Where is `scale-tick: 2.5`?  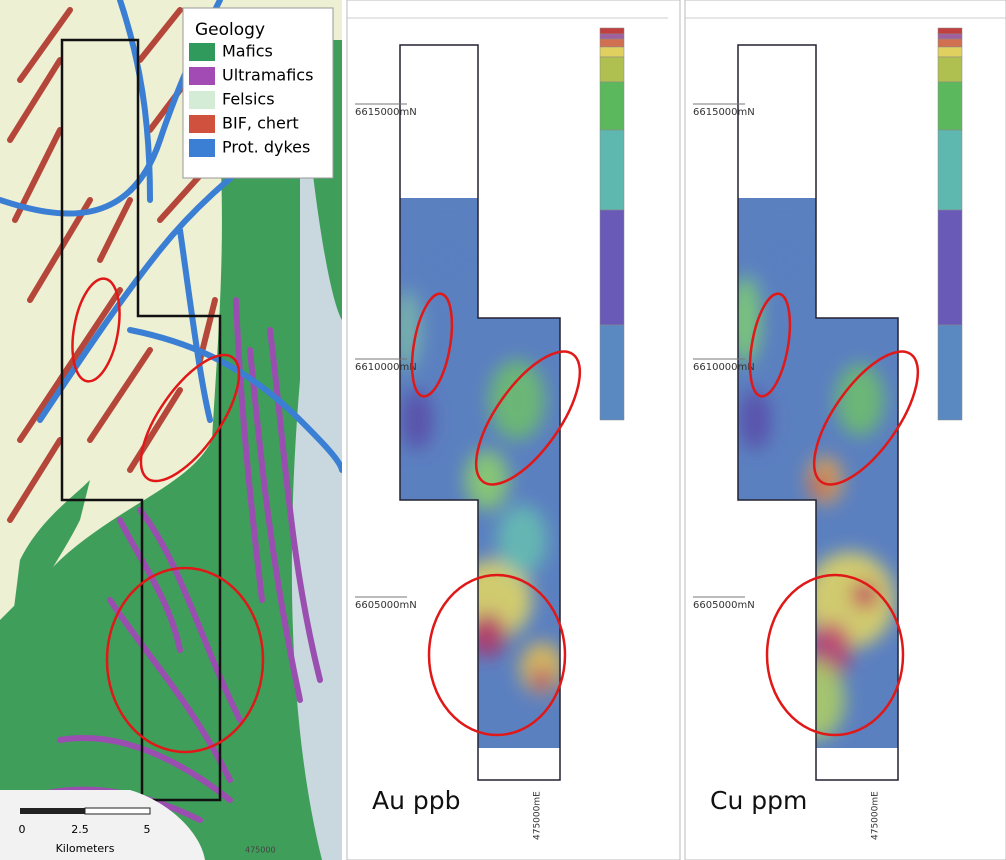 scale-tick: 2.5 is located at coordinates (80, 829).